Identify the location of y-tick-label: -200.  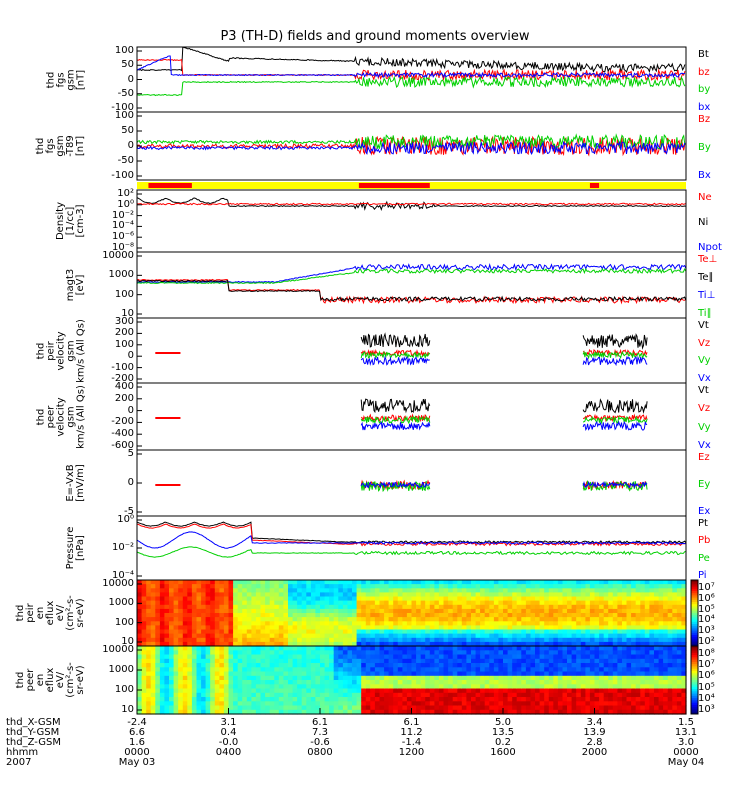
(122, 378).